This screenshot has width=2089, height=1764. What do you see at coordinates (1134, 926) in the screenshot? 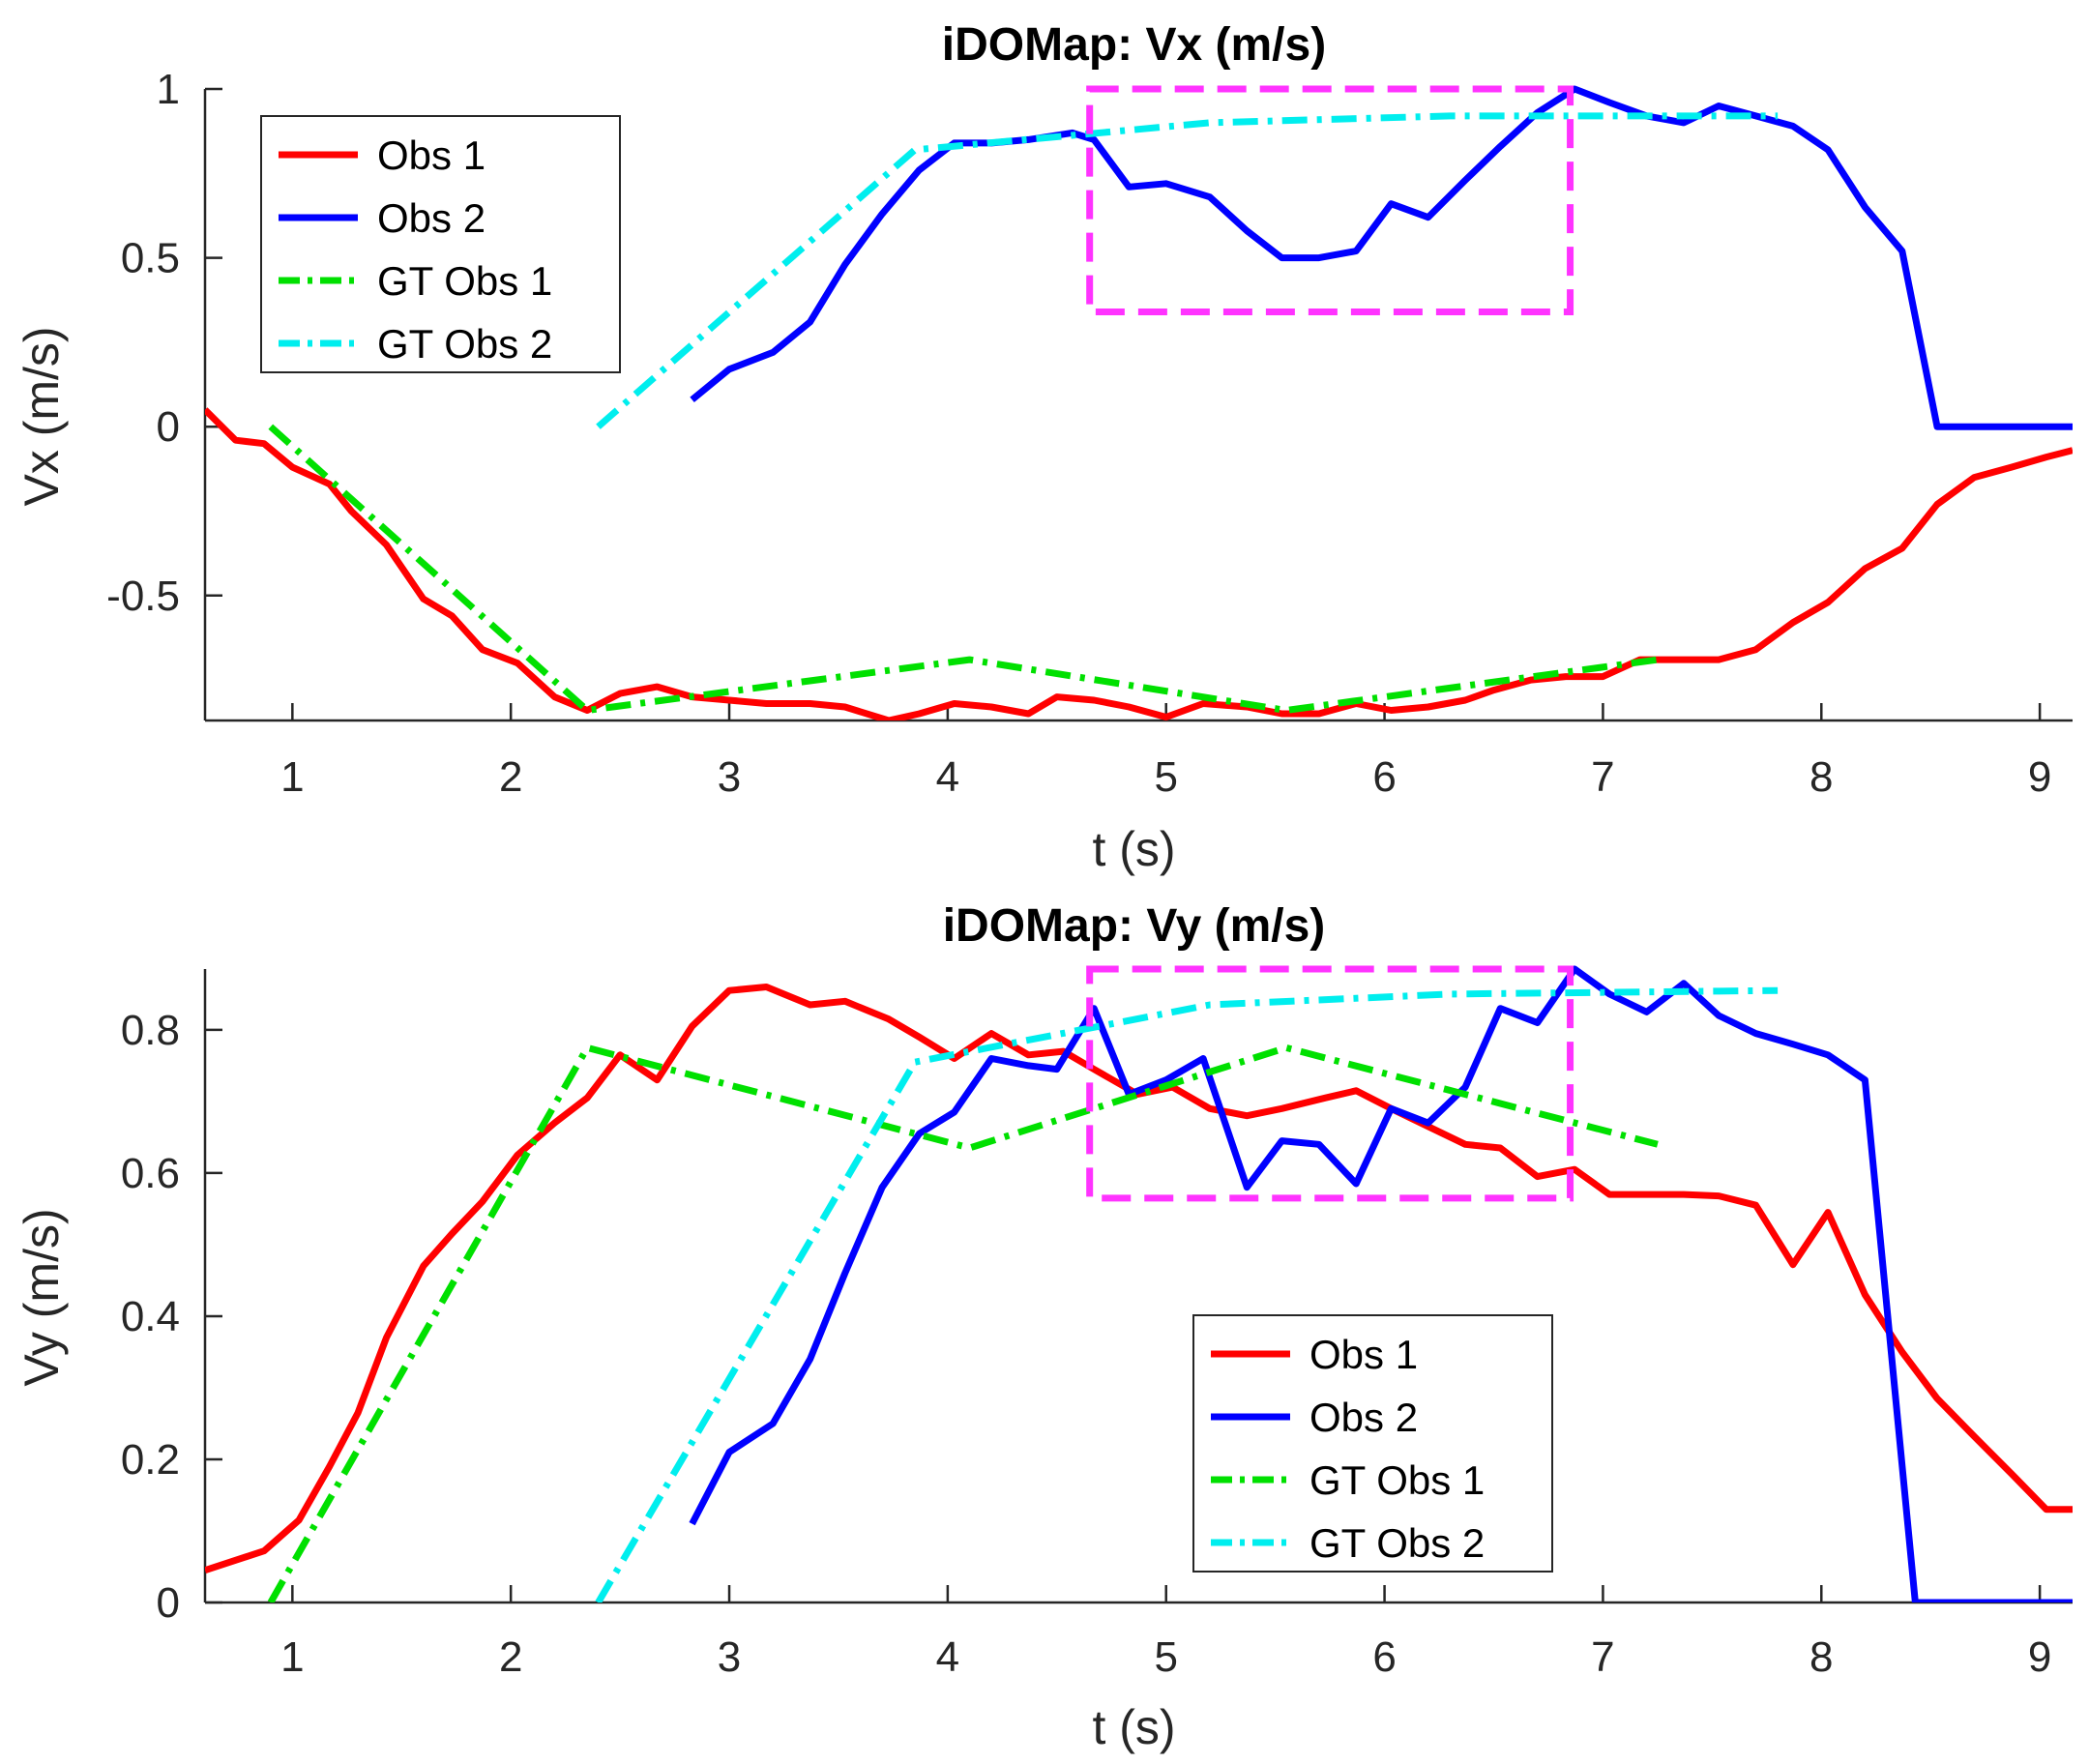
I see `chart-title: iDOMap: Vy (m/s)` at bounding box center [1134, 926].